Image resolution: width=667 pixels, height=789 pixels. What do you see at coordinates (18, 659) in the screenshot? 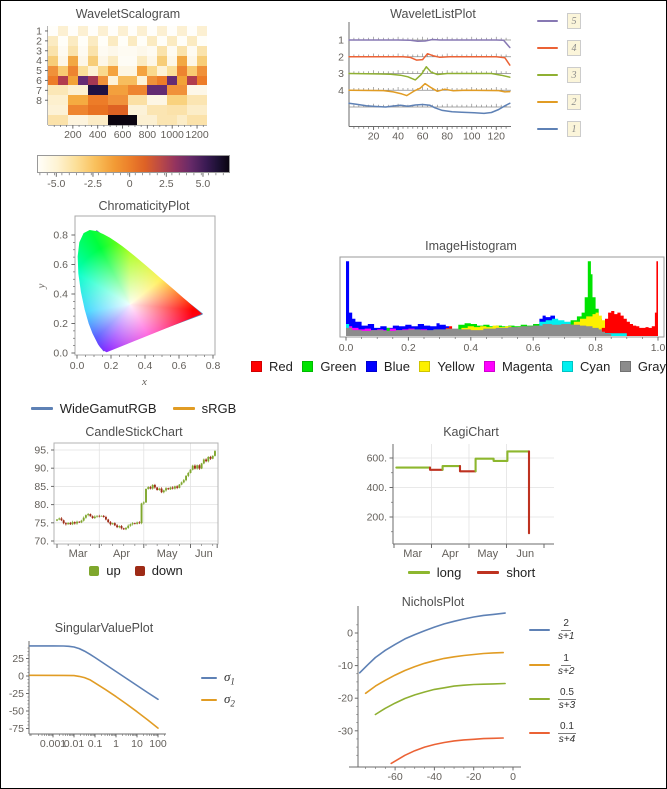
I see `y-tick-label: 25` at bounding box center [18, 659].